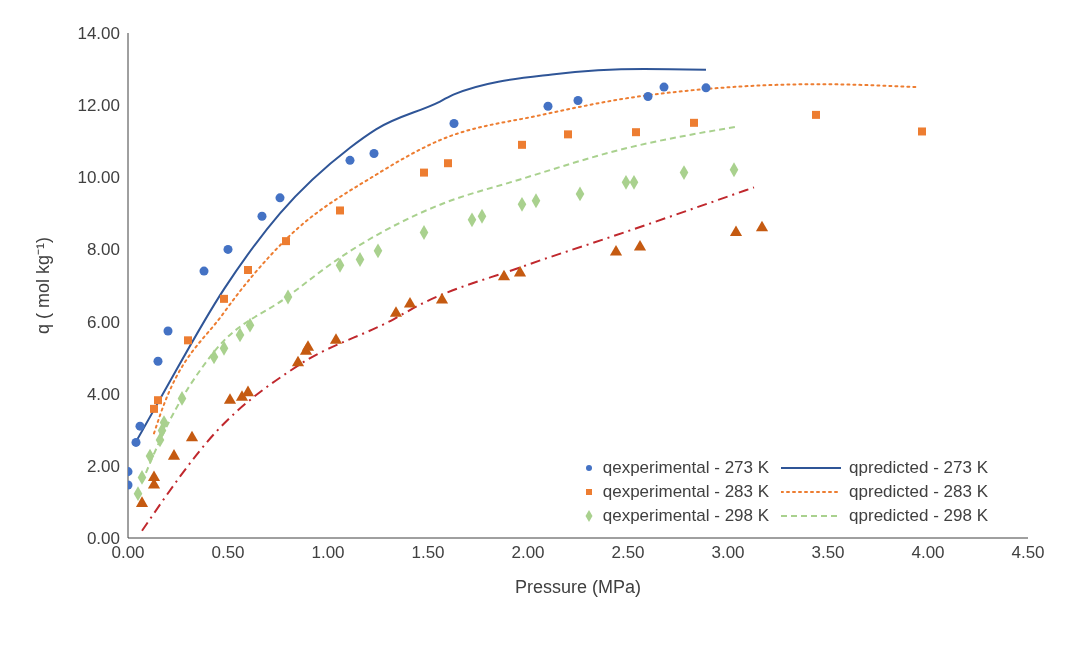  What do you see at coordinates (98, 34) in the screenshot?
I see `y-tick-label: 14.00` at bounding box center [98, 34].